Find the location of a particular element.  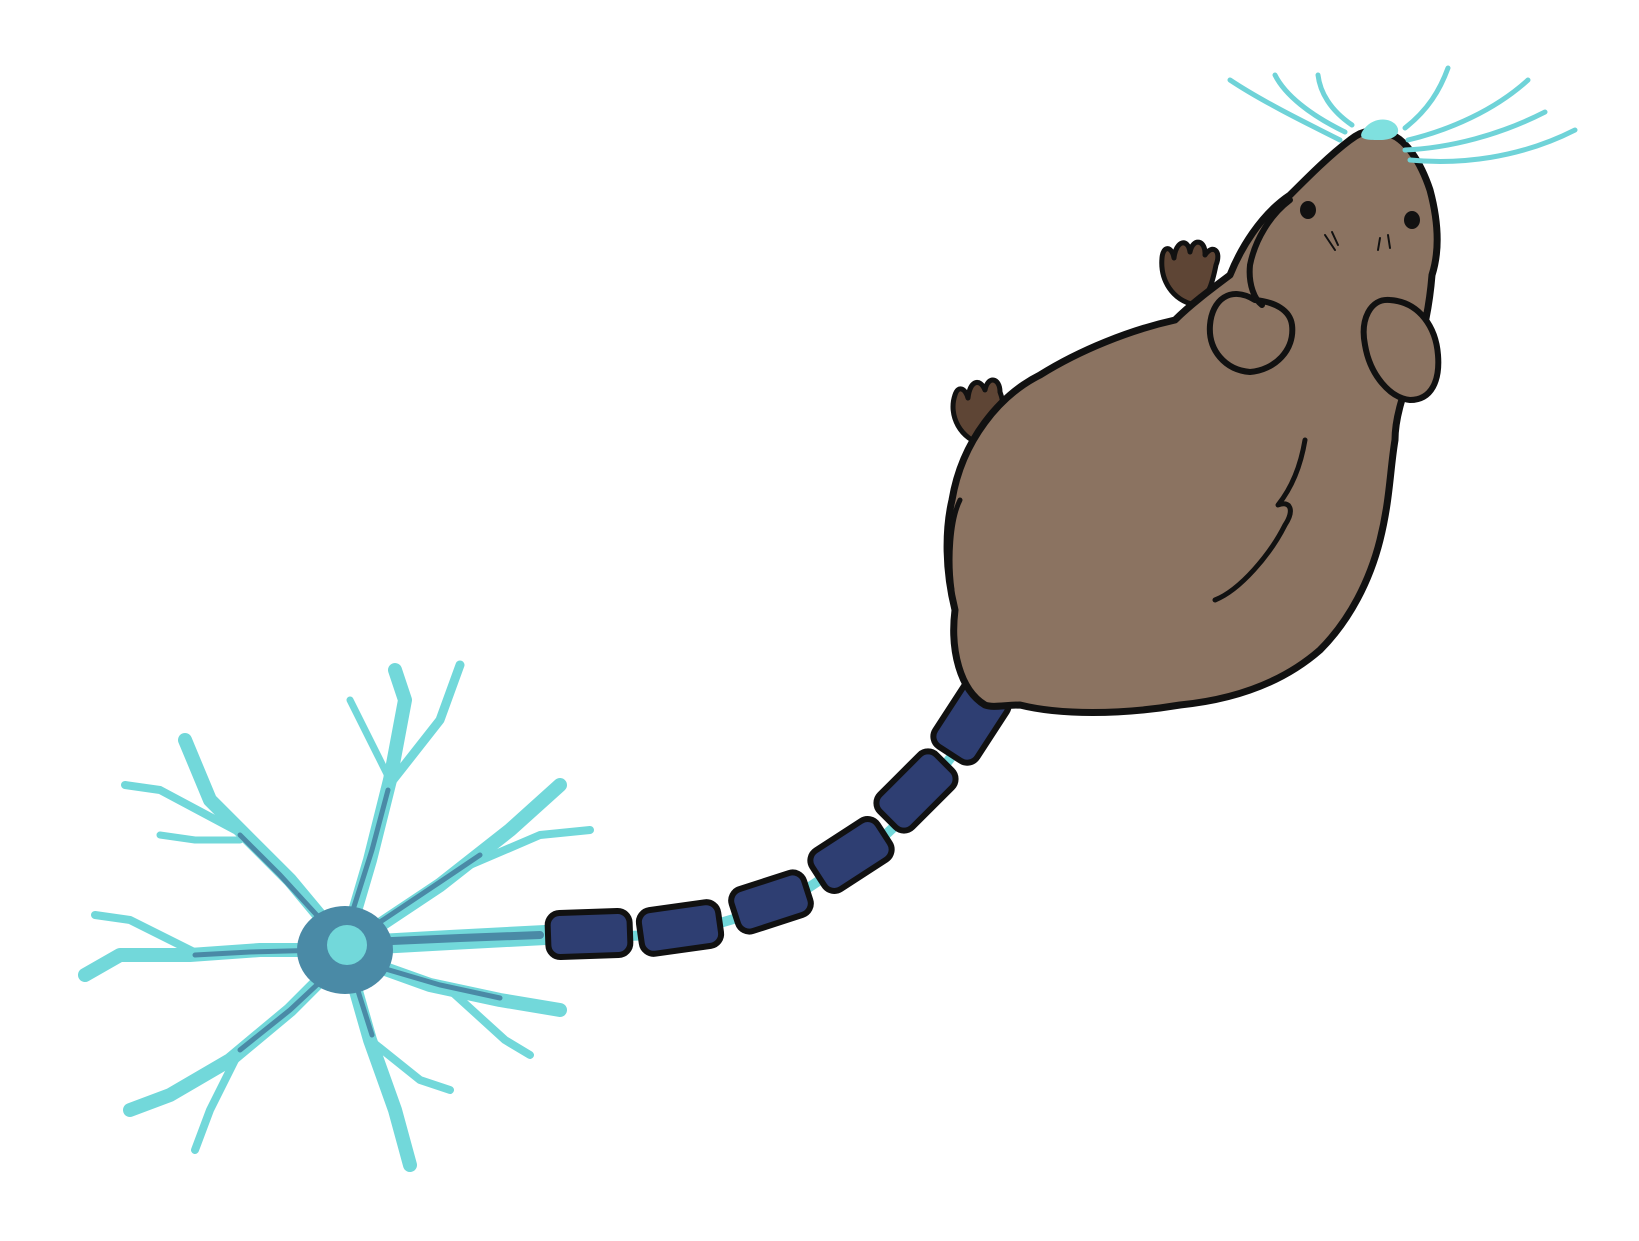

whiskers is located at coordinates (1402, 114).